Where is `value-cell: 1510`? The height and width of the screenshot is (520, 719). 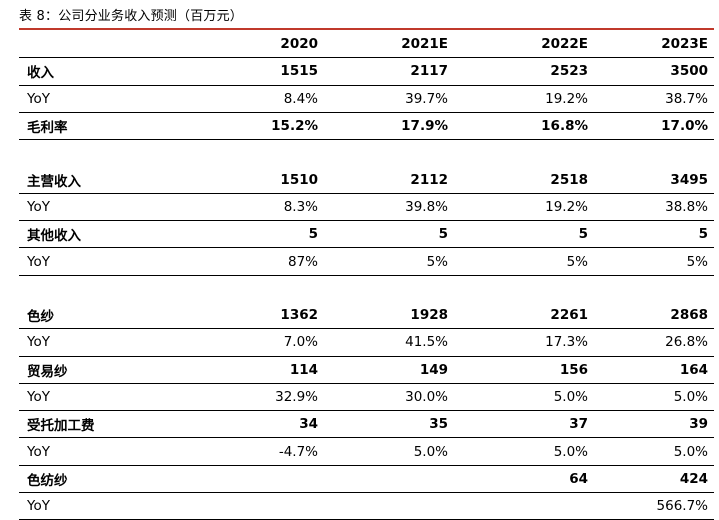 value-cell: 1510 is located at coordinates (286, 180).